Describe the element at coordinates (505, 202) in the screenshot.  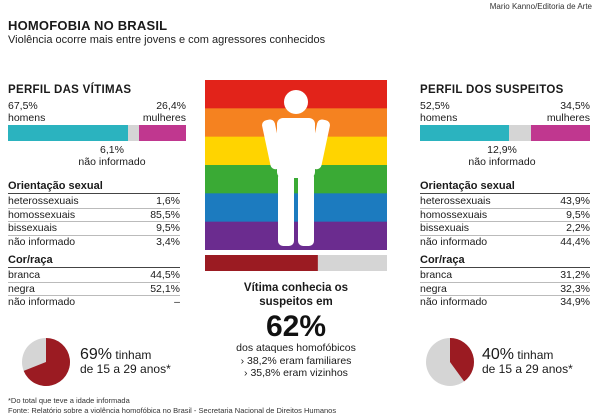
I see `table-row: heterossexuais 43,9%` at that location.